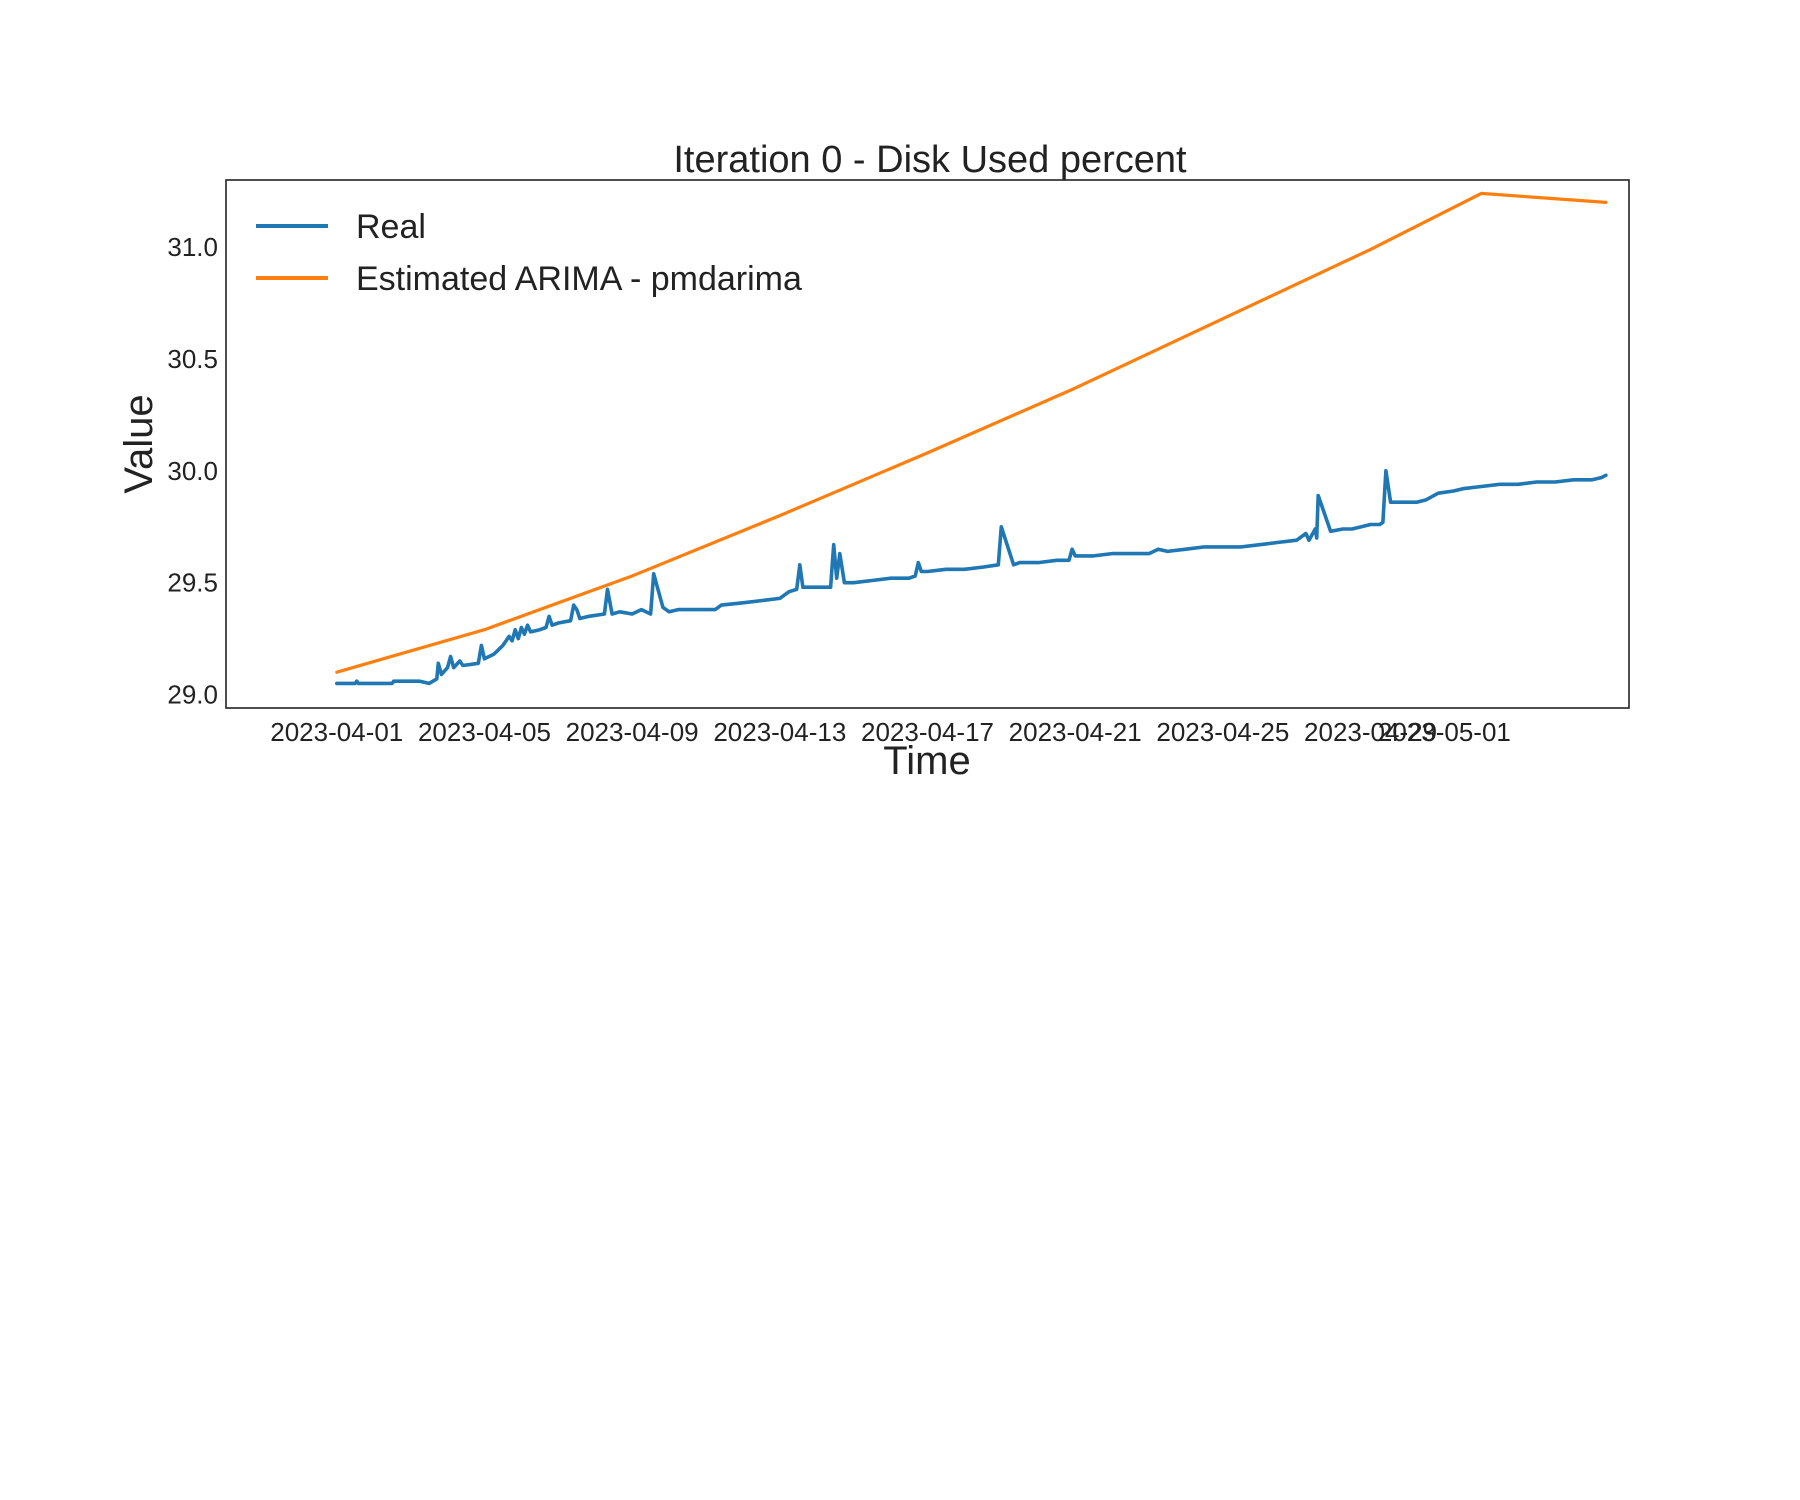 The height and width of the screenshot is (1500, 1800). Describe the element at coordinates (579, 279) in the screenshot. I see `legend-label-estimated: Estimated ARIMA - pmdarima` at that location.